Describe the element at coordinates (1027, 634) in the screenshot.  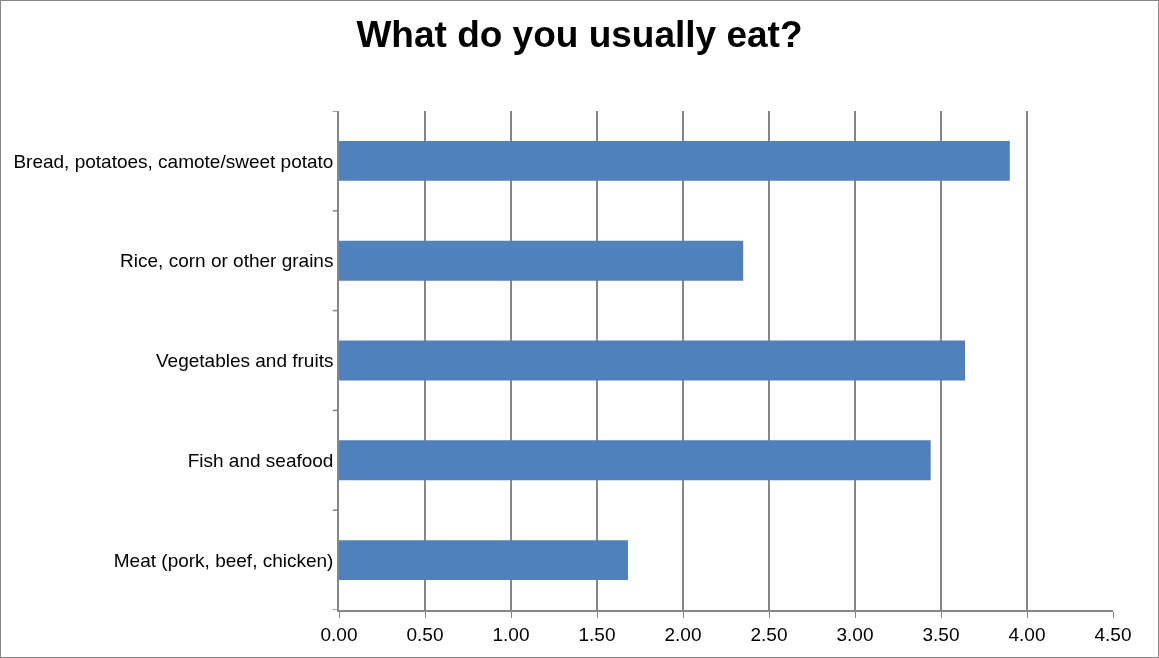
I see `x-tick-label: 4.00` at that location.